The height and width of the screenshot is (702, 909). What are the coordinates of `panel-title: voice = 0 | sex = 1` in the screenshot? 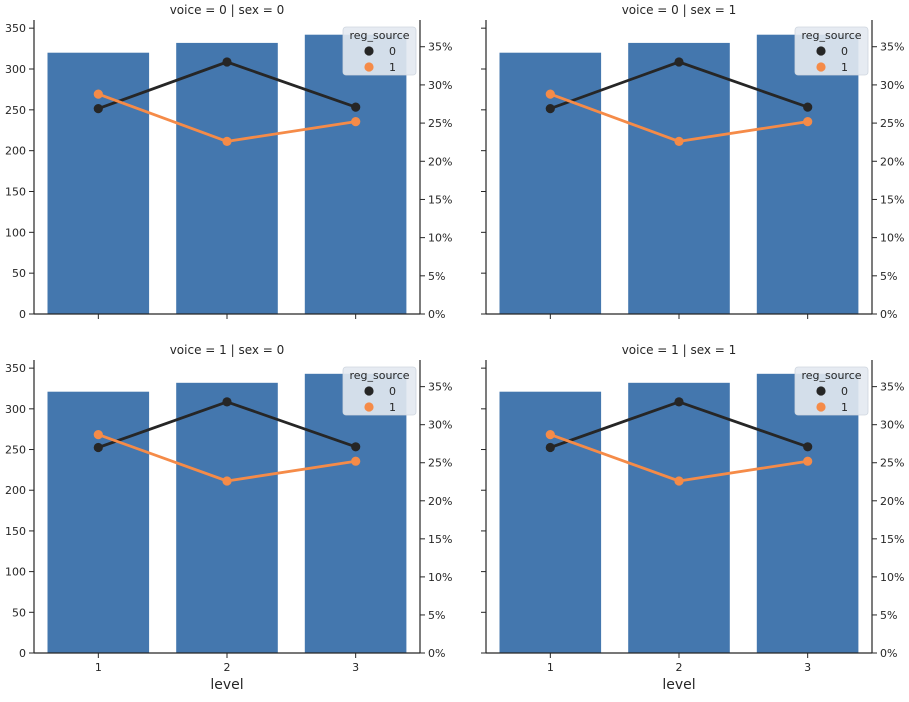 It's located at (679, 10).